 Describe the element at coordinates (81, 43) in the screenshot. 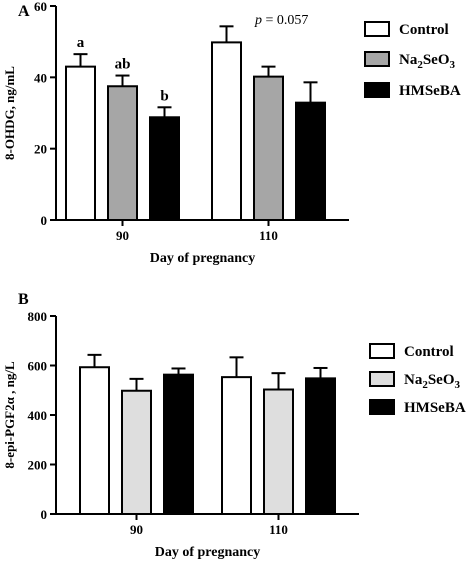

I see `significance-label: a` at that location.